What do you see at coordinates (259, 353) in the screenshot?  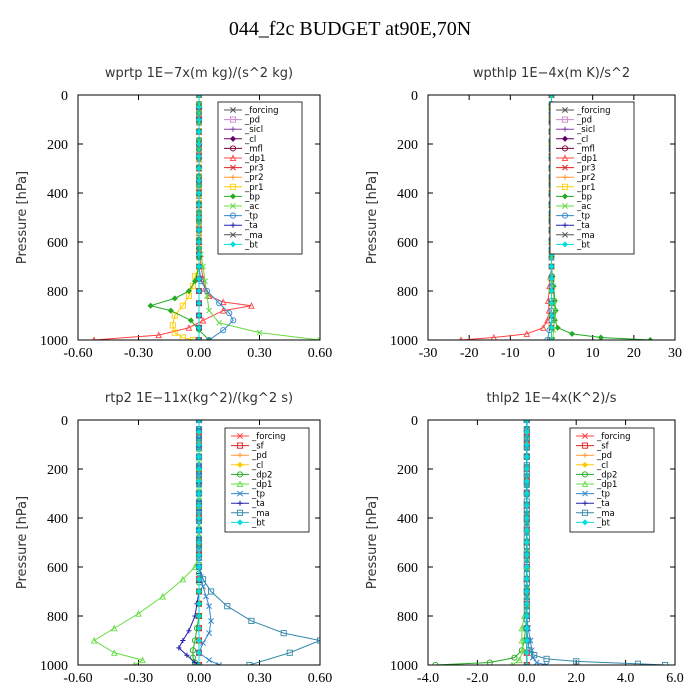 I see `x-tick-label: 0.30` at bounding box center [259, 353].